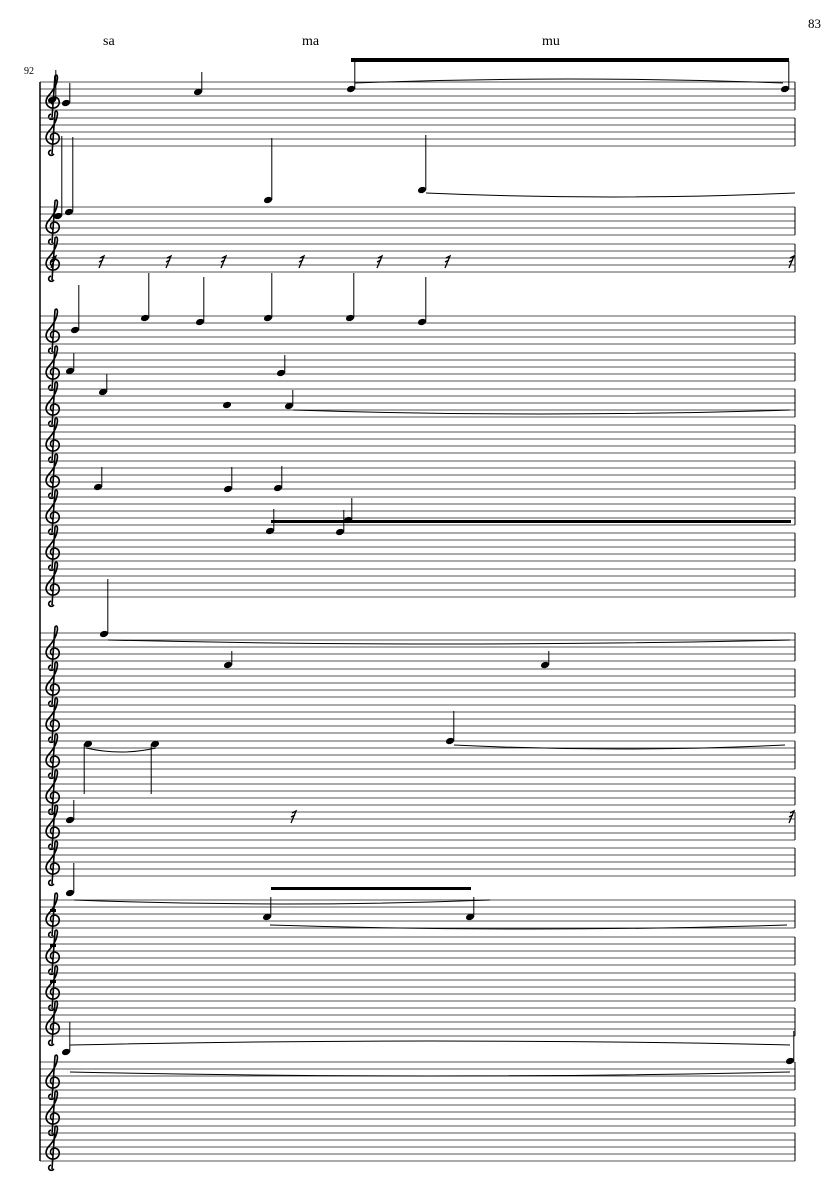 Image resolution: width=835 pixels, height=1181 pixels. I want to click on measure-number: 92, so click(29, 71).